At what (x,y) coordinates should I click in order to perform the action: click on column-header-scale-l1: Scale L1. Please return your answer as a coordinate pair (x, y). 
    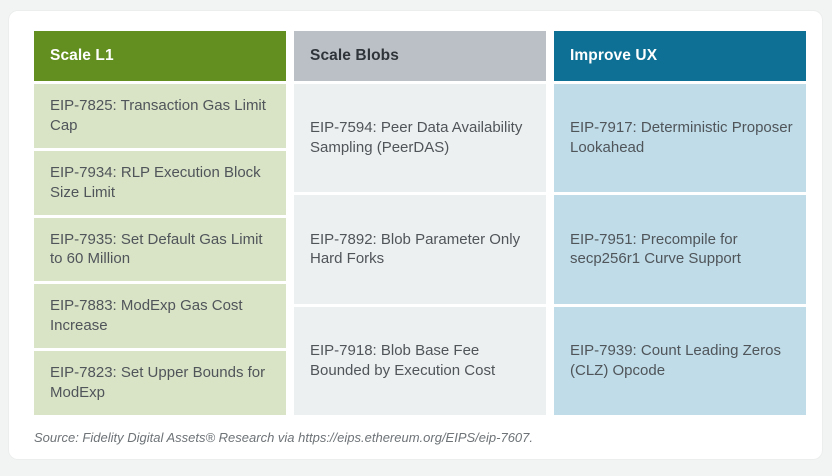
    Looking at the image, I should click on (160, 56).